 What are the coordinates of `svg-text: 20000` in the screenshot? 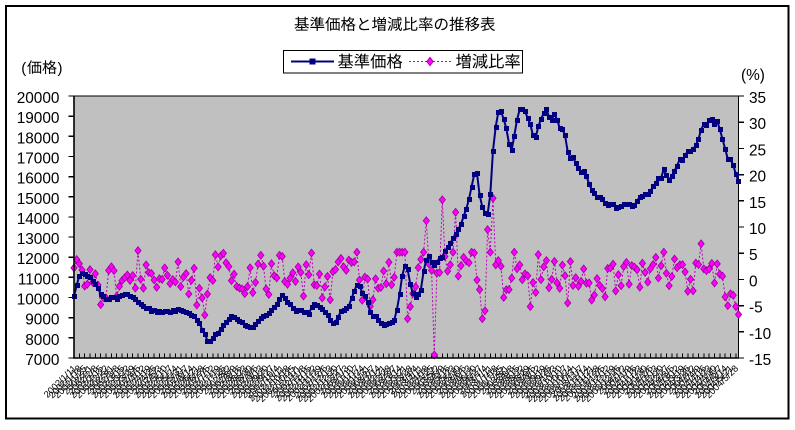 It's located at (38, 98).